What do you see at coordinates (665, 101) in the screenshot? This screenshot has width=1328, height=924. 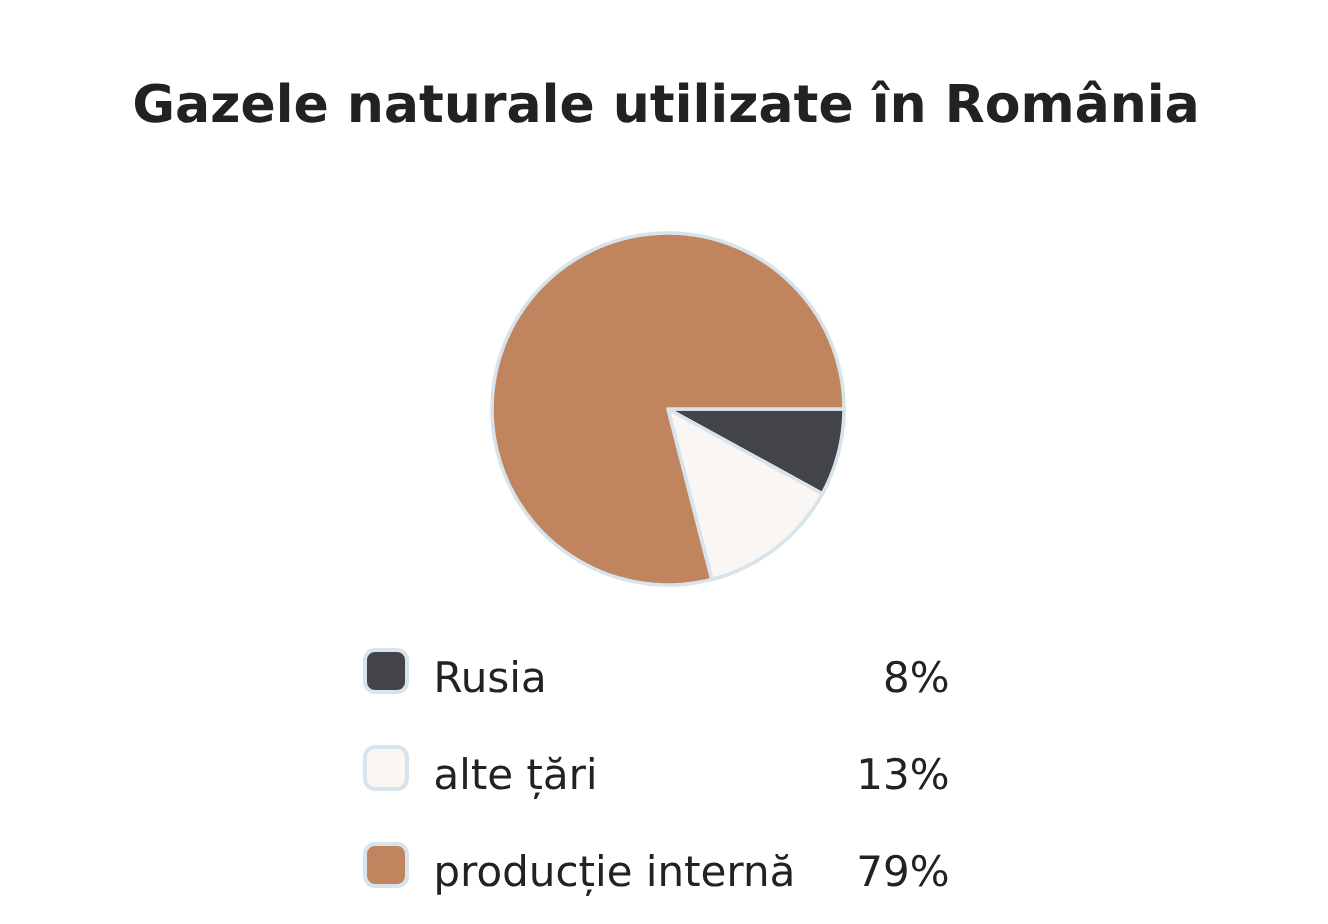 I see `chart-title: Gazele naturale utilizate în România` at bounding box center [665, 101].